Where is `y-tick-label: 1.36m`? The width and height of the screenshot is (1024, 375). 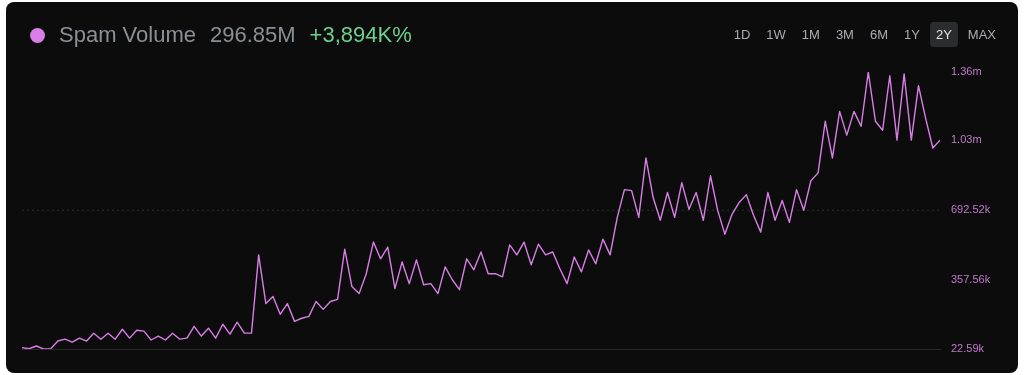
y-tick-label: 1.36m is located at coordinates (966, 71).